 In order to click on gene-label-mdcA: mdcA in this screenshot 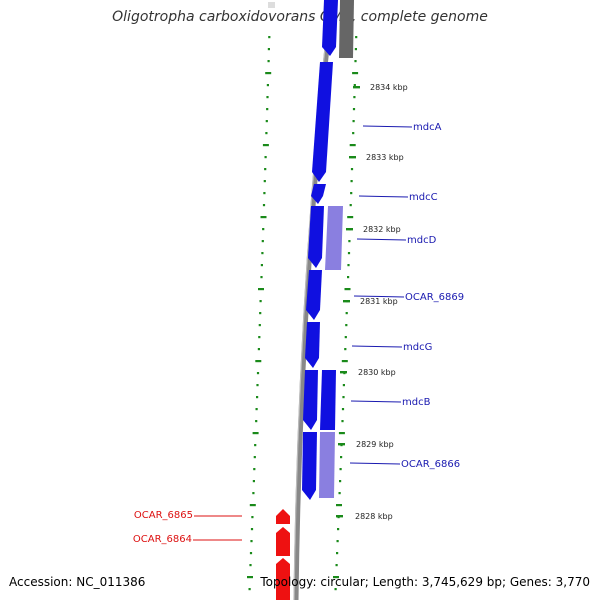, I will do `click(427, 127)`.